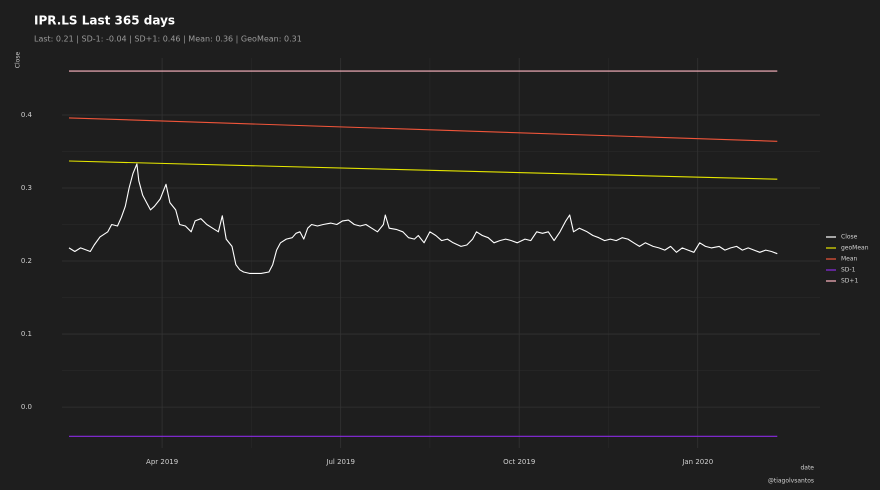  Describe the element at coordinates (807, 468) in the screenshot. I see `x-axis-label: date` at that location.